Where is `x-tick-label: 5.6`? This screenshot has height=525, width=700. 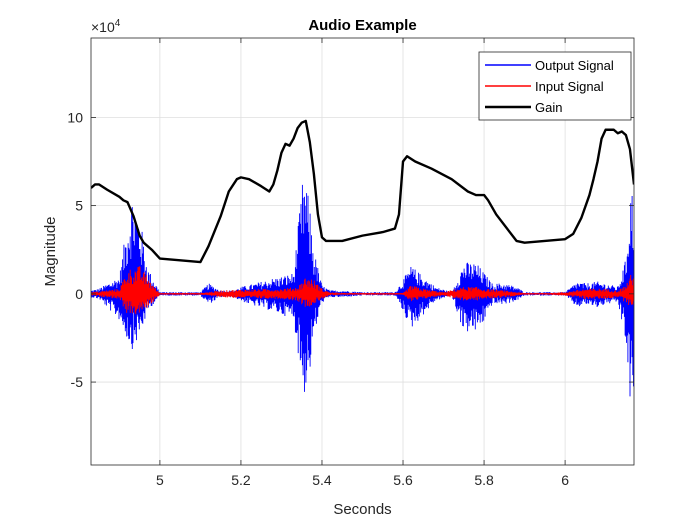 x-tick-label: 5.6 is located at coordinates (403, 480).